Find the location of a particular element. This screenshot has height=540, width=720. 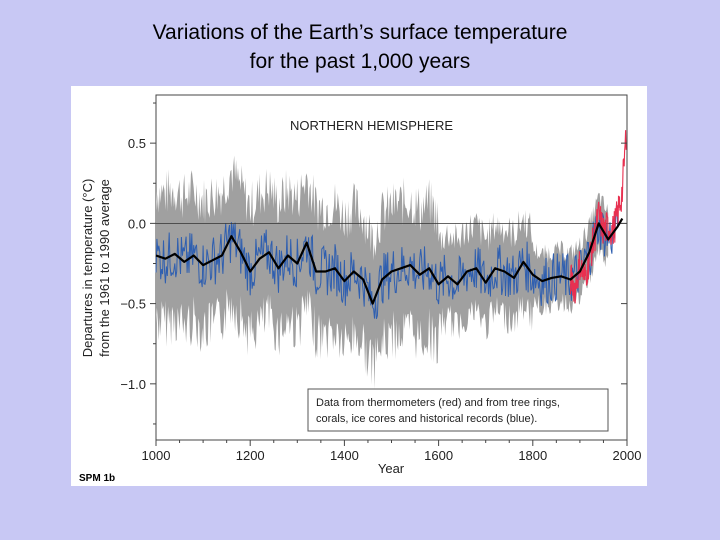

y-tick-label: −1.0 is located at coordinates (133, 384).